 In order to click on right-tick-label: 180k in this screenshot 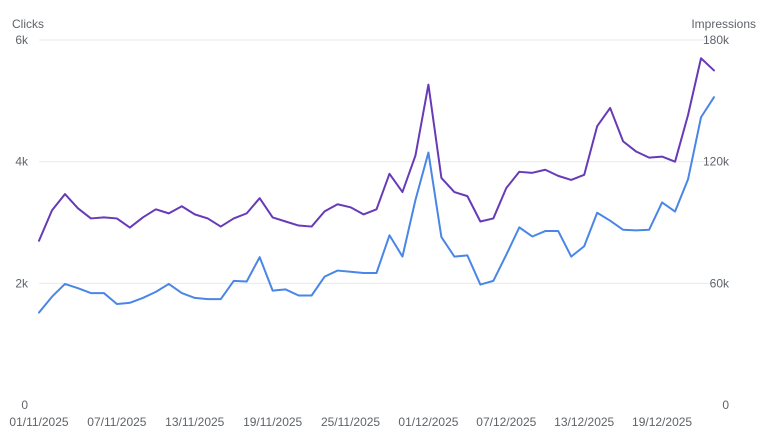, I will do `click(716, 40)`.